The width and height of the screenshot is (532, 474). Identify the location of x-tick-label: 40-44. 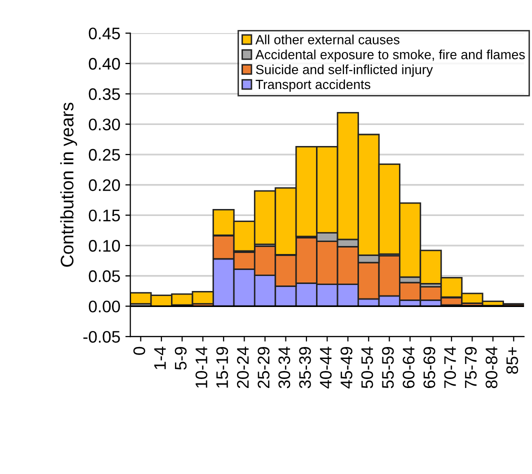
(326, 367).